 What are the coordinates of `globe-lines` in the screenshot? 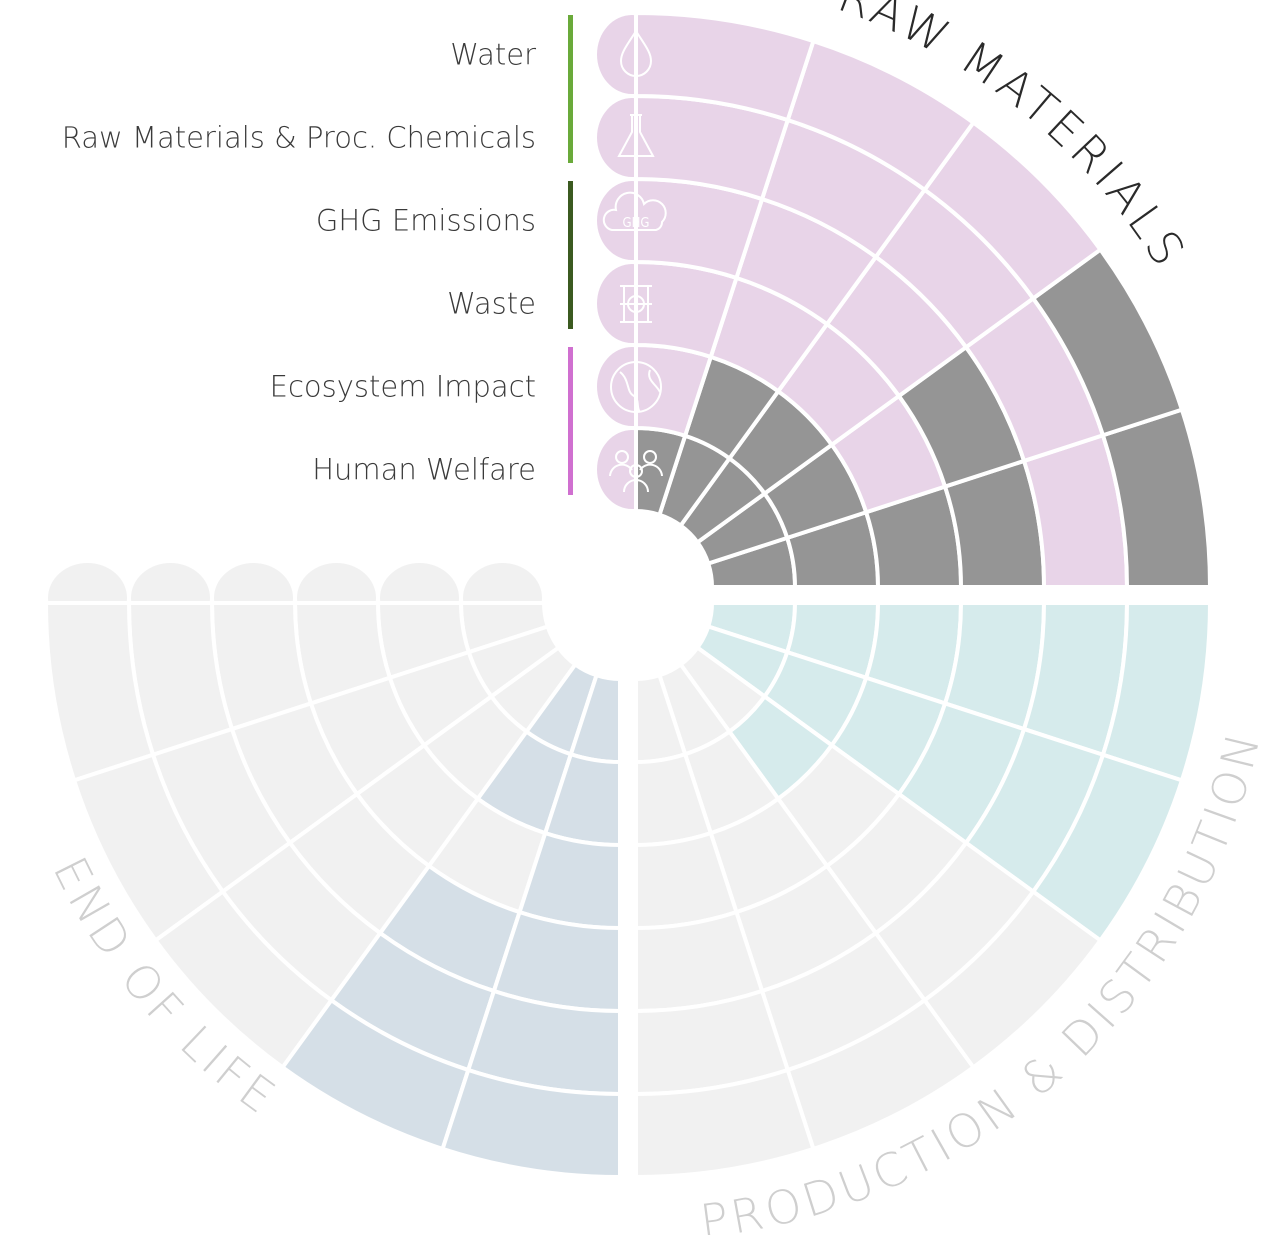 It's located at (640, 391).